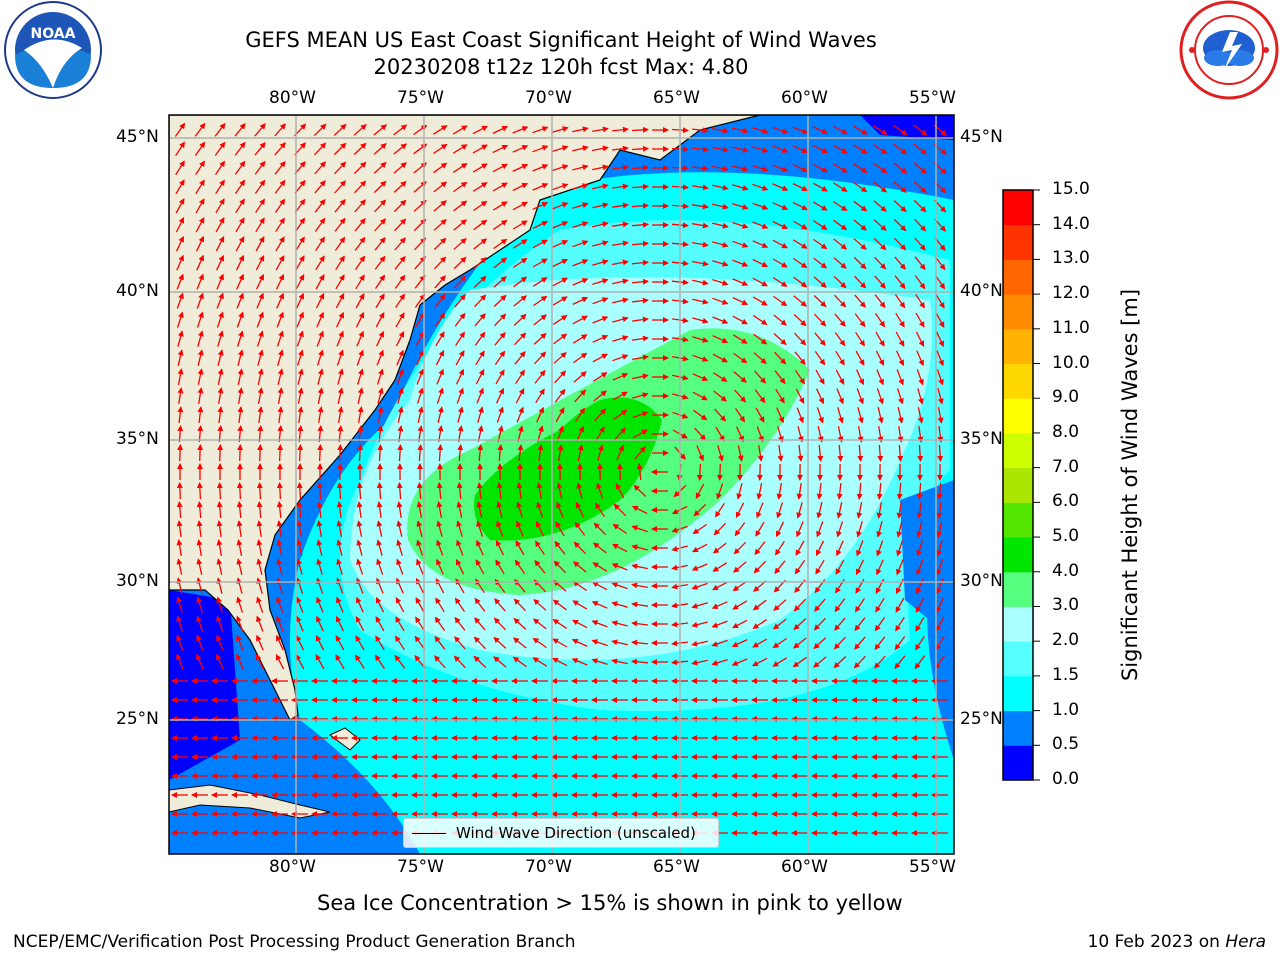  Describe the element at coordinates (1071, 327) in the screenshot. I see `colorbar-tick-label: 11.0` at that location.